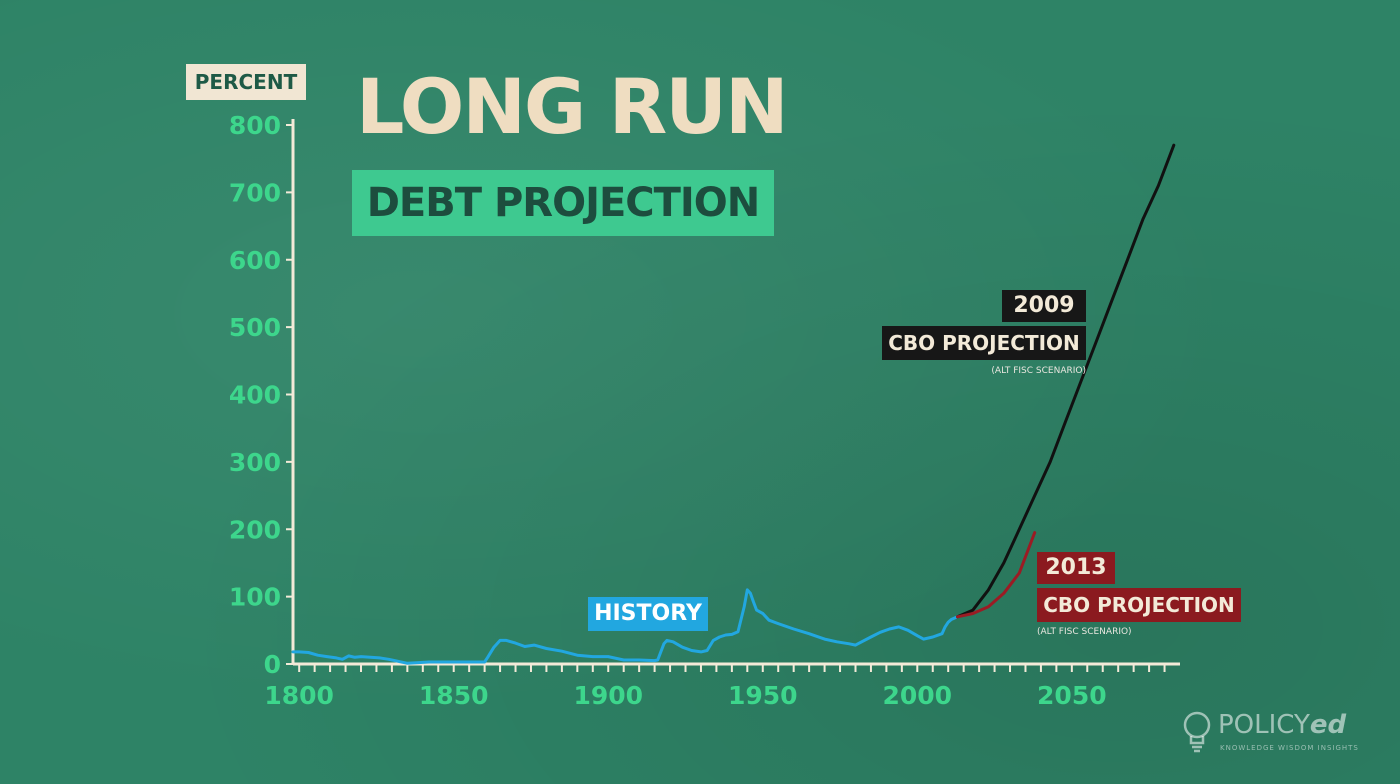 This screenshot has height=784, width=1400. What do you see at coordinates (255, 192) in the screenshot?
I see `y-tick-label: 700` at bounding box center [255, 192].